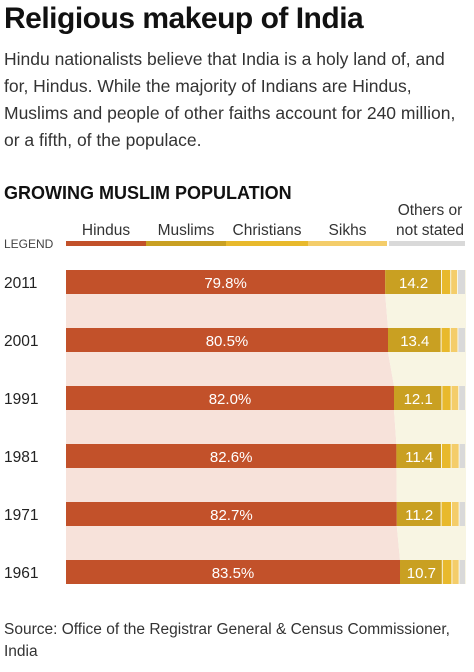  What do you see at coordinates (29, 244) in the screenshot?
I see `legend-caption: LEGEND` at bounding box center [29, 244].